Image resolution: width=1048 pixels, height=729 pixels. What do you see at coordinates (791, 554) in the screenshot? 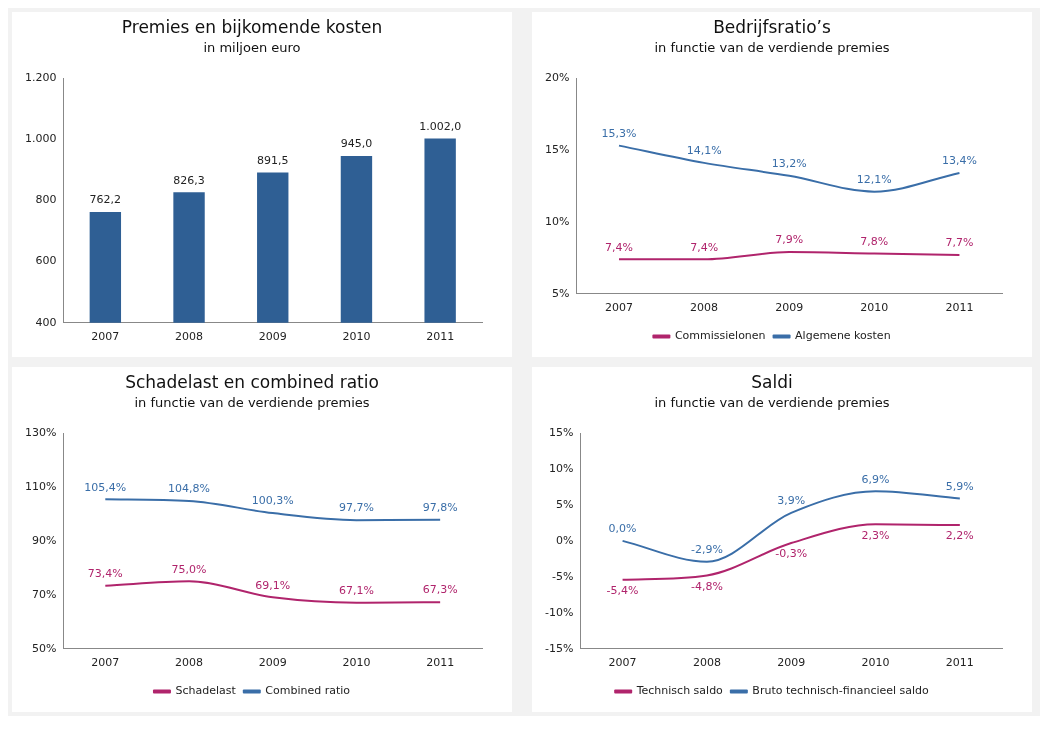
I see `data-label: -0,3%` at bounding box center [791, 554].